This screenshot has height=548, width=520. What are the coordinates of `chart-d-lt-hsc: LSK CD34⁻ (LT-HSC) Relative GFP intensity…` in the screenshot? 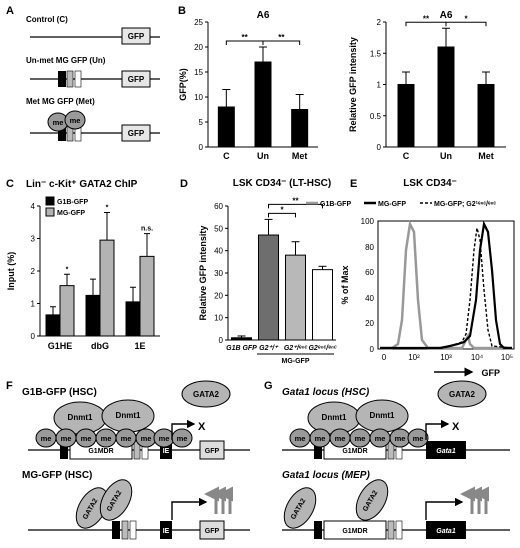 It's located at (267, 271).